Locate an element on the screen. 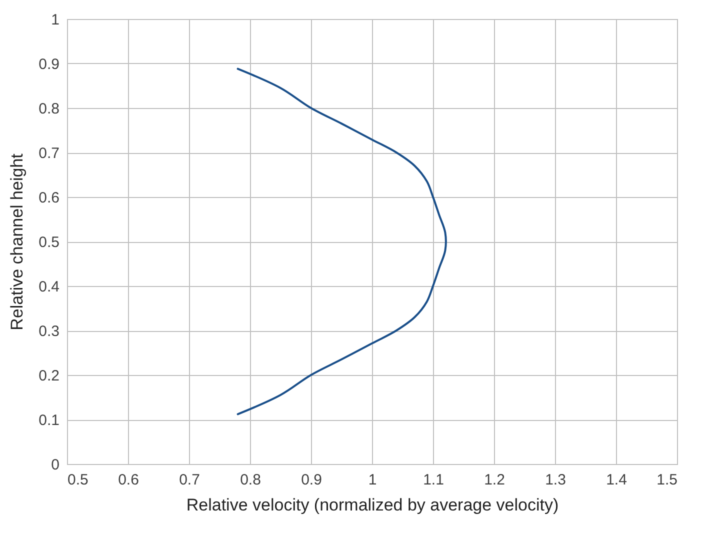 Image resolution: width=726 pixels, height=547 pixels. y-tick-label: 0.6 is located at coordinates (49, 198).